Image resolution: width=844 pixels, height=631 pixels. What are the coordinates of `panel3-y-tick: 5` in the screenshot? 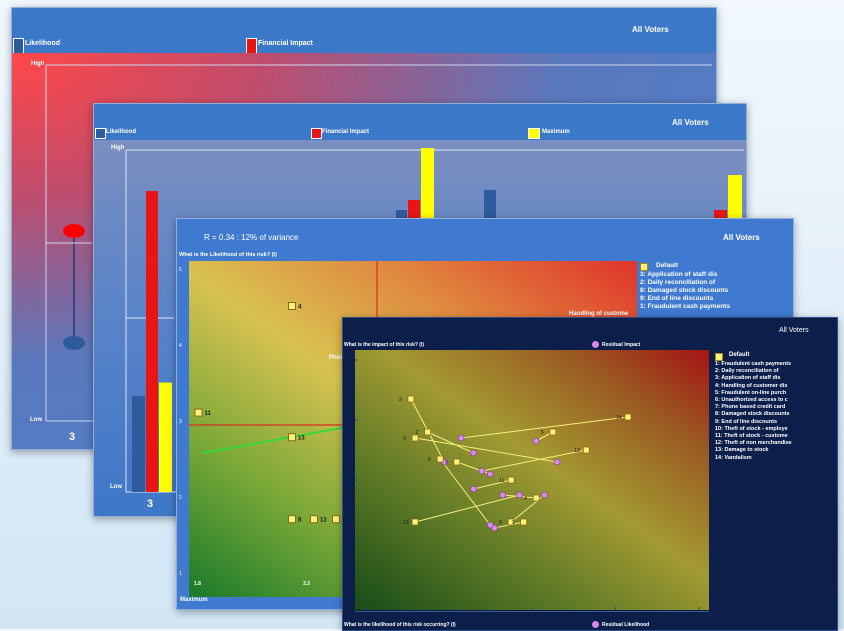 It's located at (180, 270).